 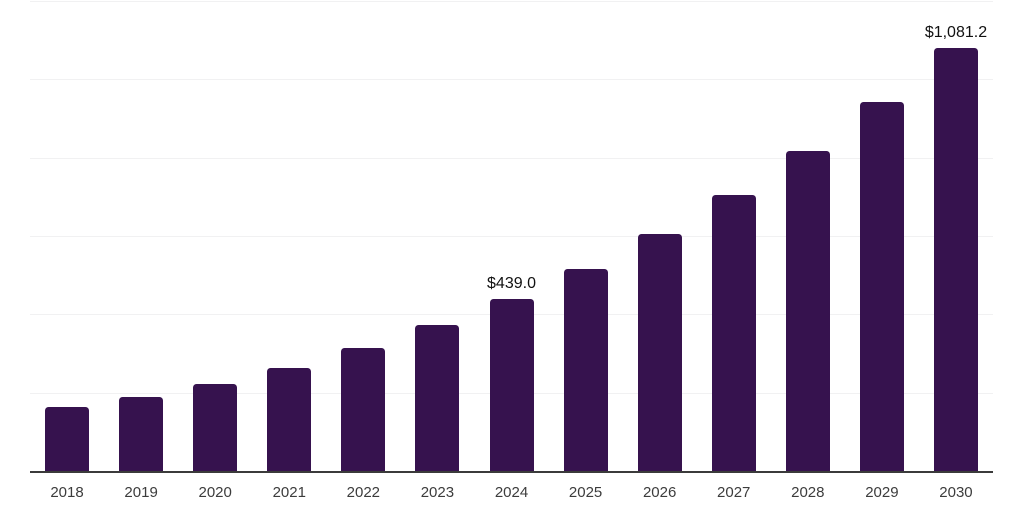 I want to click on bar-2021, so click(x=289, y=419).